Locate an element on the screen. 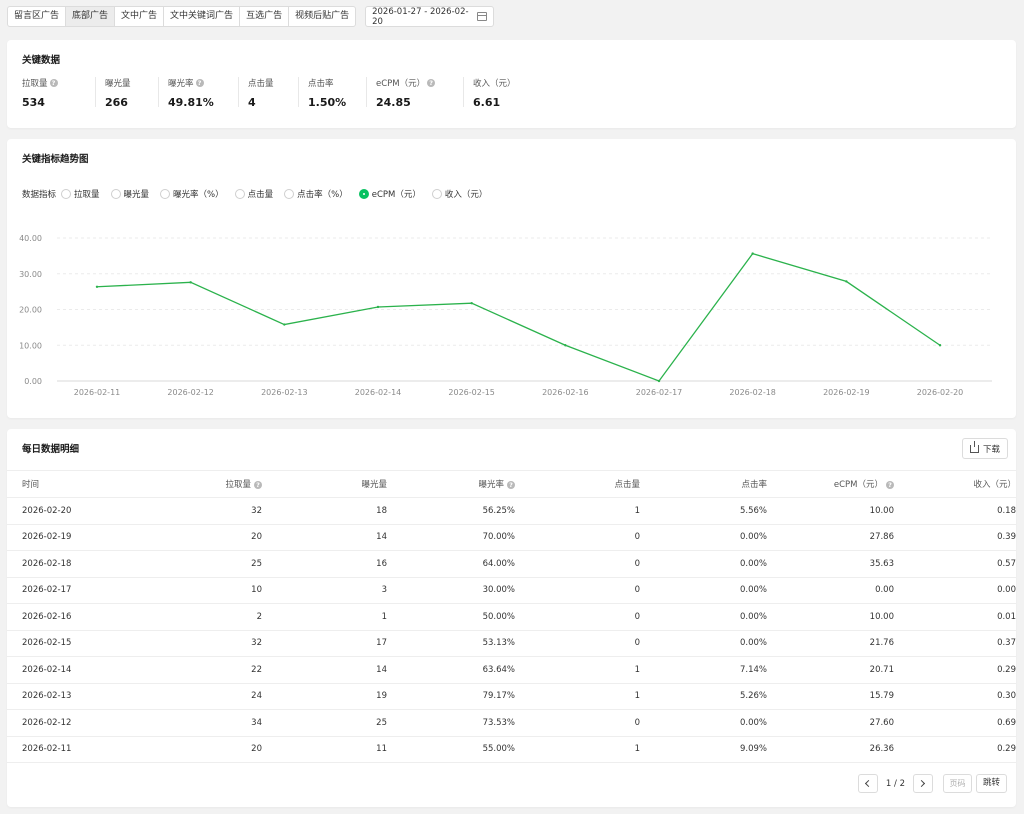  table-row: 2026-02-13 24 19 79.17% 1 5.26% 15.79 0.30 is located at coordinates (511, 696).